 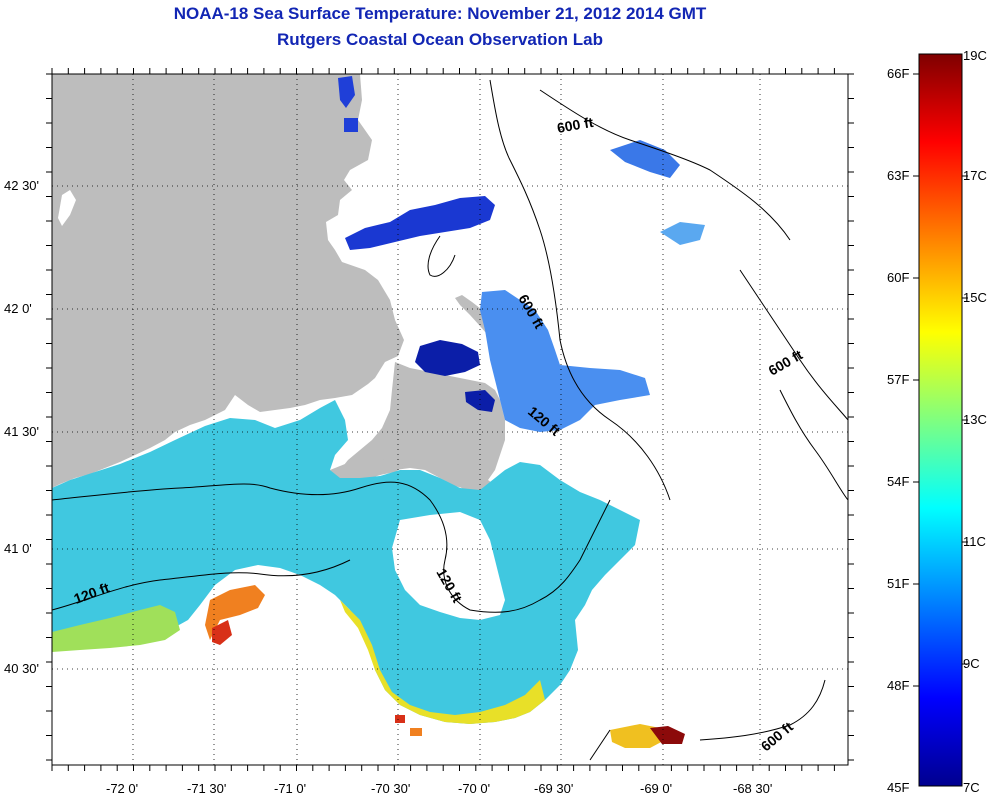 What do you see at coordinates (645, 159) in the screenshot?
I see `sst-patch-gom2` at bounding box center [645, 159].